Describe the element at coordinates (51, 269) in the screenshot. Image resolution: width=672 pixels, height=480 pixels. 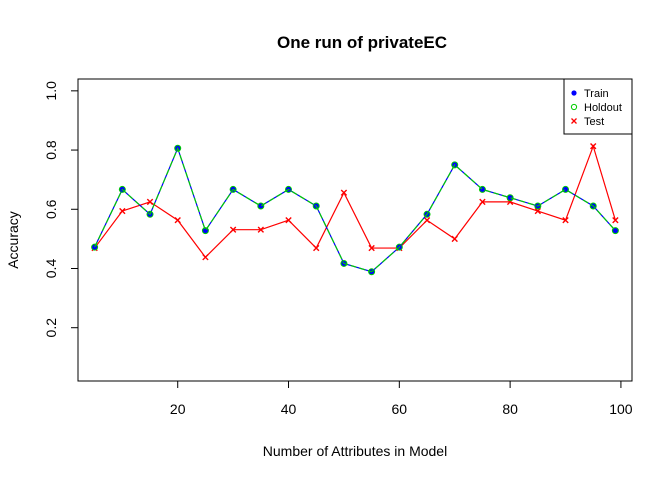
I see `y-tick-label: 0.4` at that location.